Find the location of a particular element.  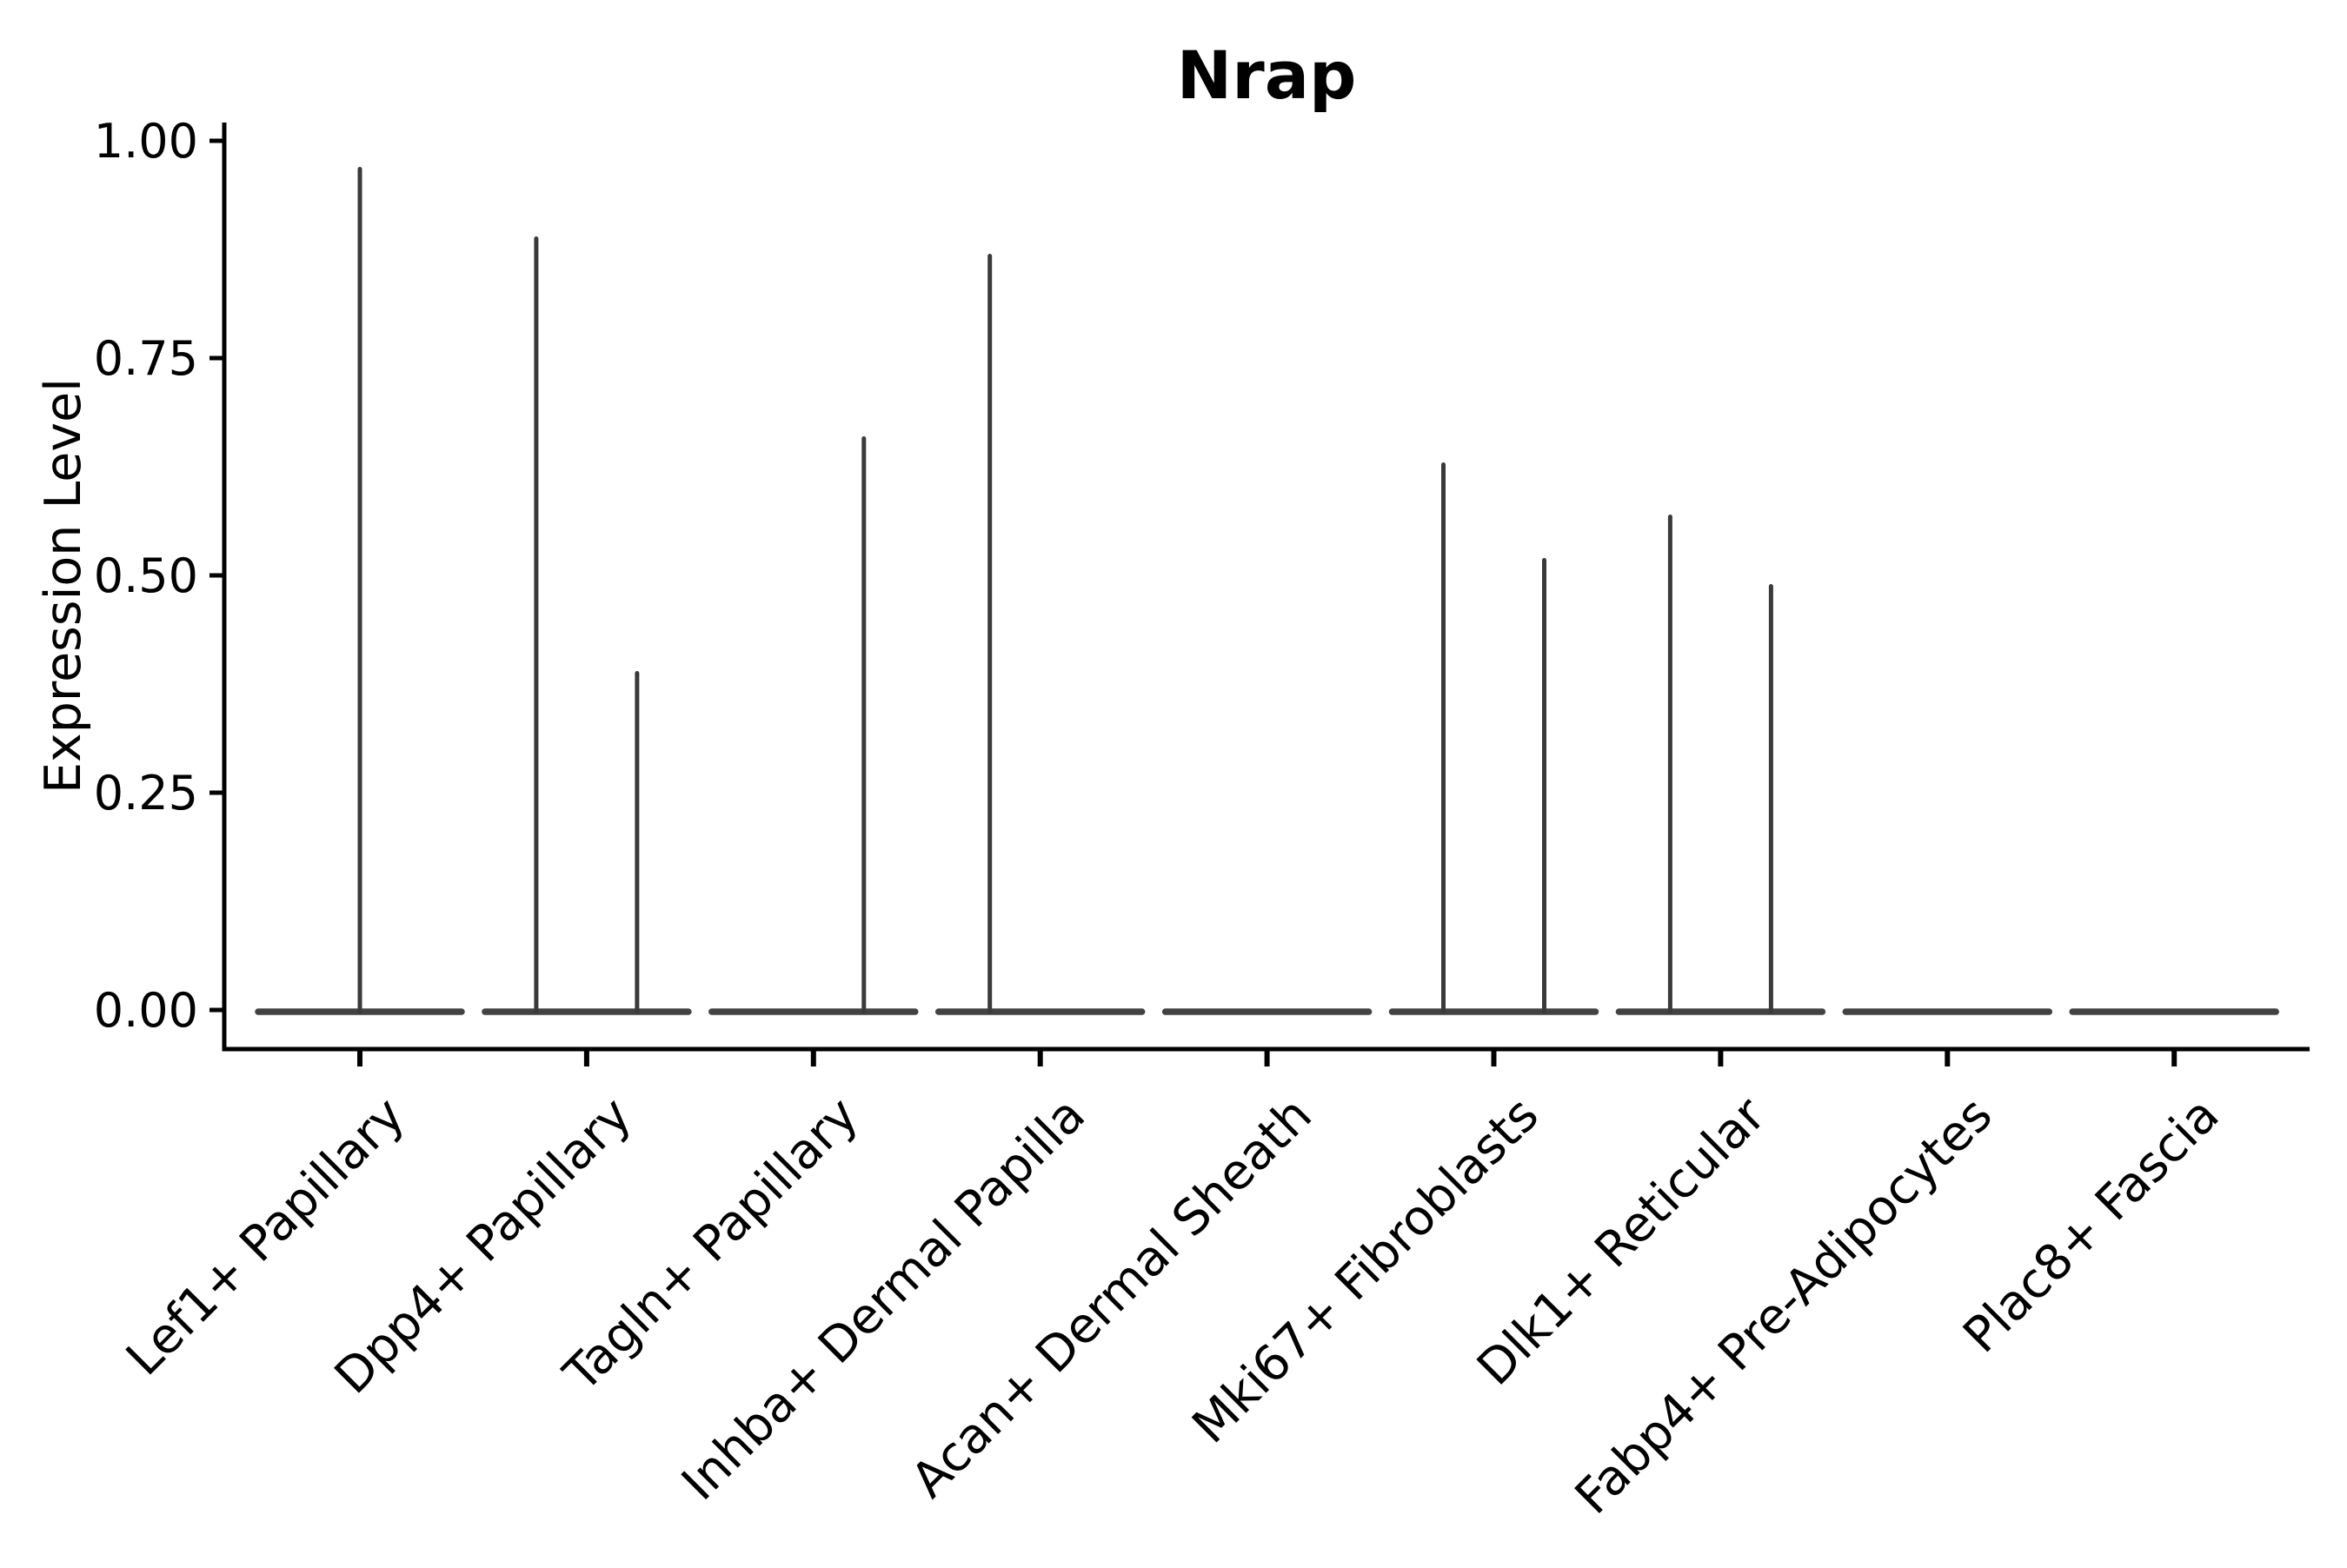

x-category-label: Acan+ Dermal Sheath is located at coordinates (1112, 1297).